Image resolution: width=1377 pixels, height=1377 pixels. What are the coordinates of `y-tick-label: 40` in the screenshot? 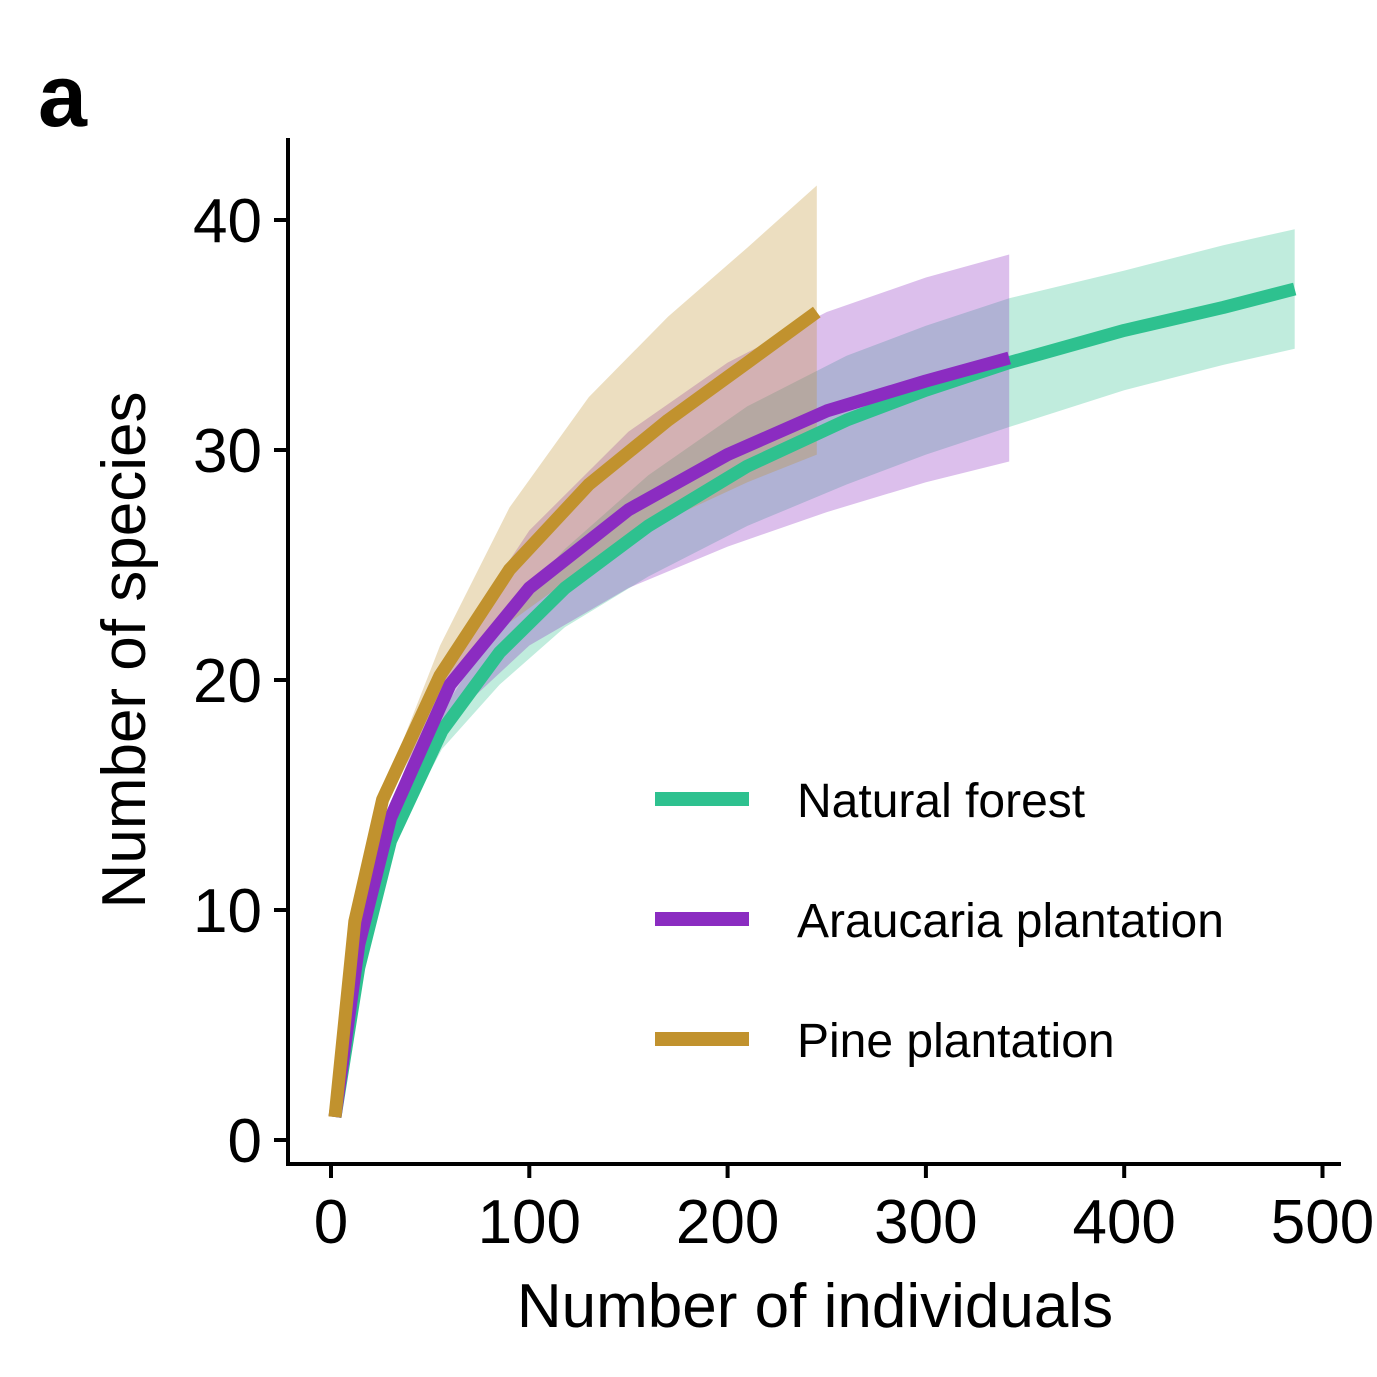 It's located at (227, 221).